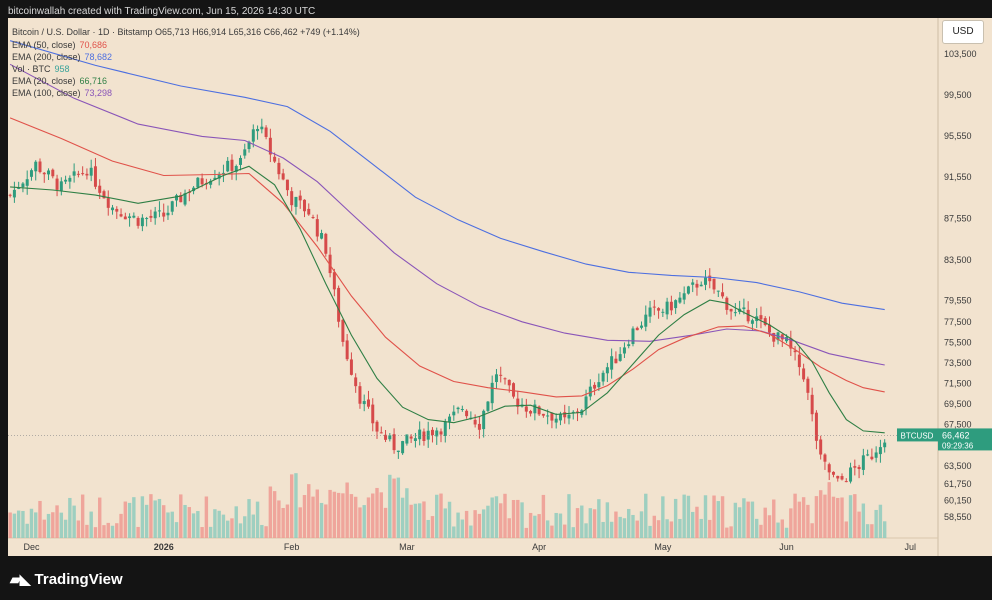  I want to click on legend-ema100-value: 73,298, so click(98, 93).